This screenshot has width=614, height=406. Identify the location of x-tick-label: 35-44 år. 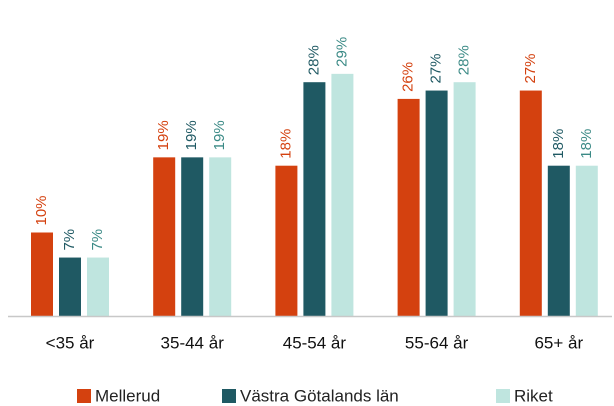
(193, 342).